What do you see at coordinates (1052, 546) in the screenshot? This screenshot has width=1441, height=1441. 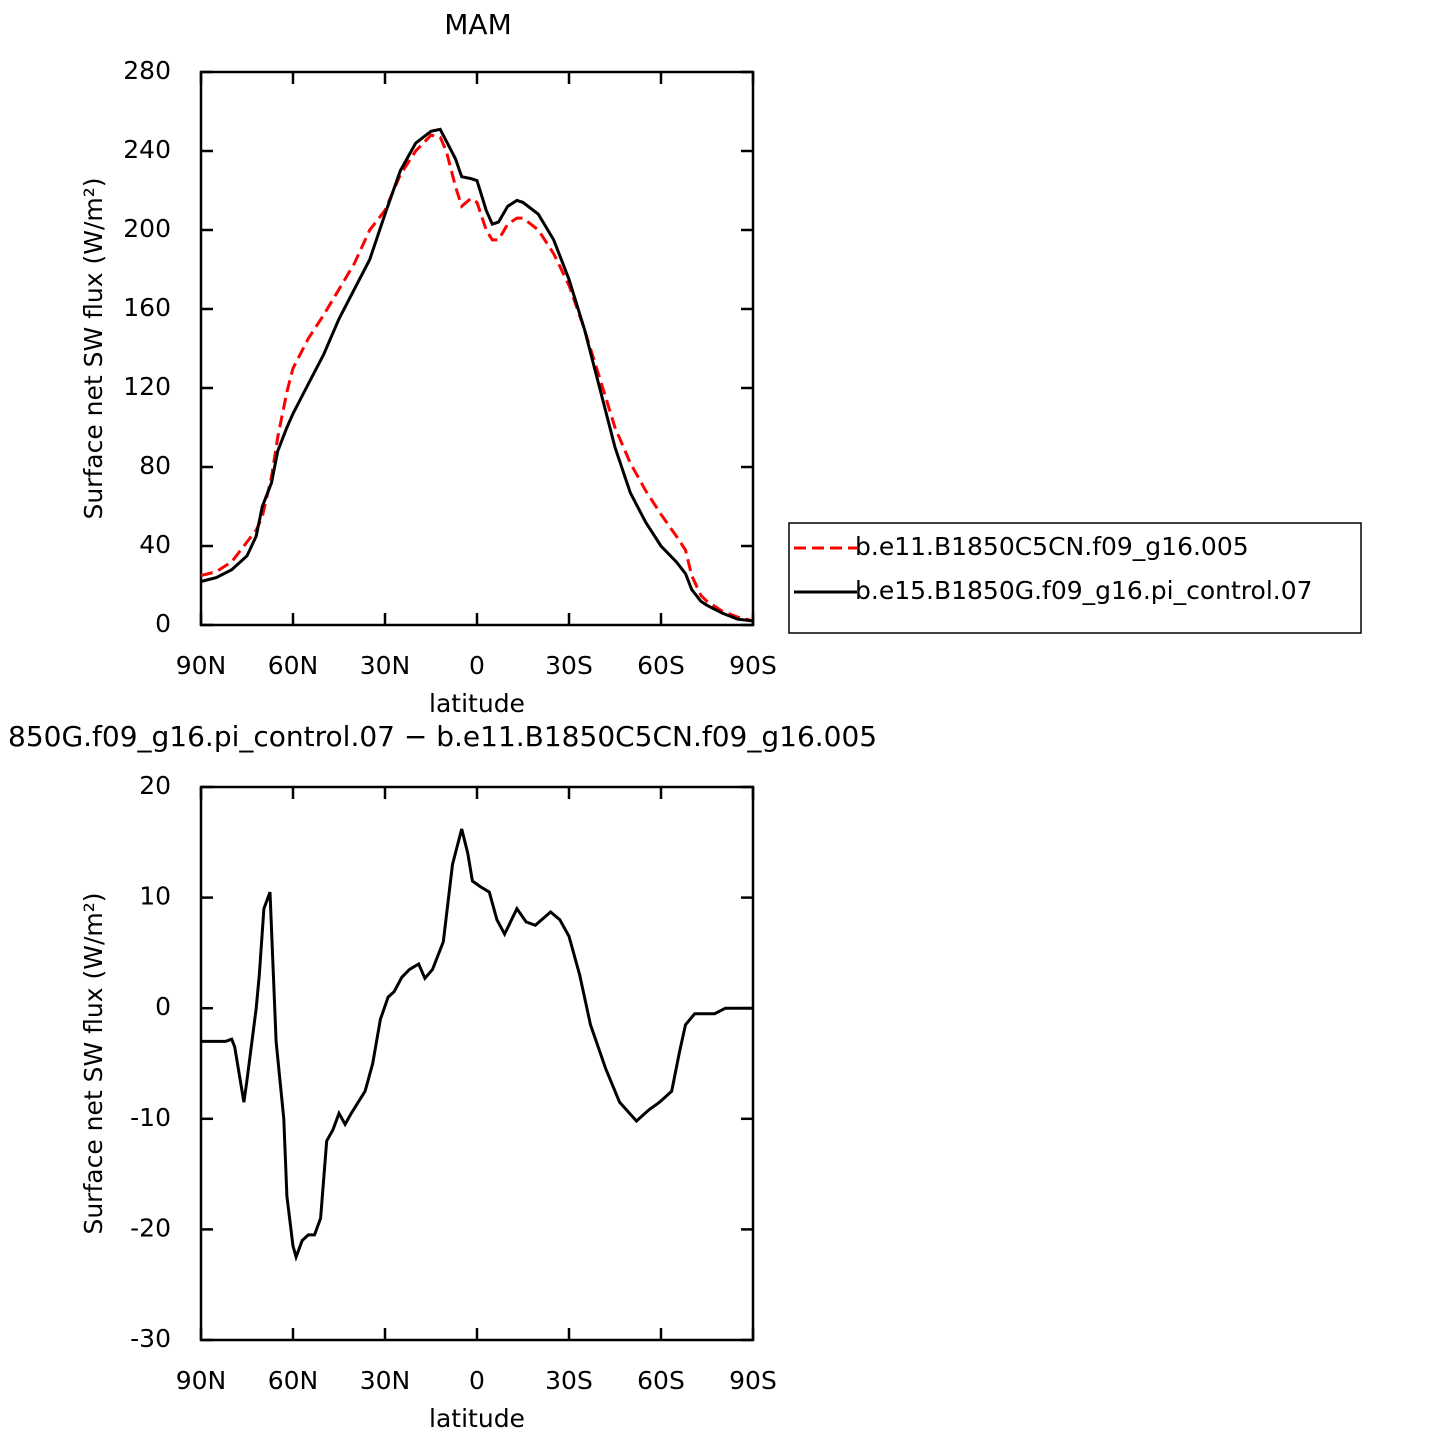 I see `legend-label: b.e11.B1850C5CN.f09_g16.005` at bounding box center [1052, 546].